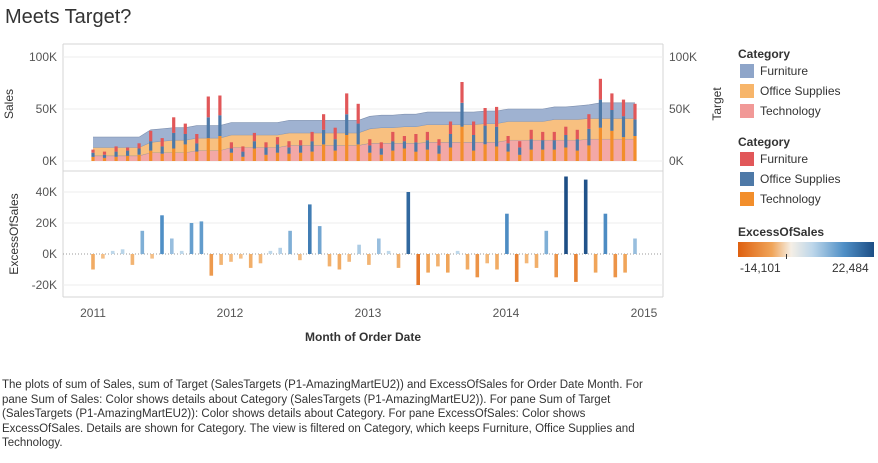 The image size is (878, 463). I want to click on target-tick-label: 100K, so click(683, 57).